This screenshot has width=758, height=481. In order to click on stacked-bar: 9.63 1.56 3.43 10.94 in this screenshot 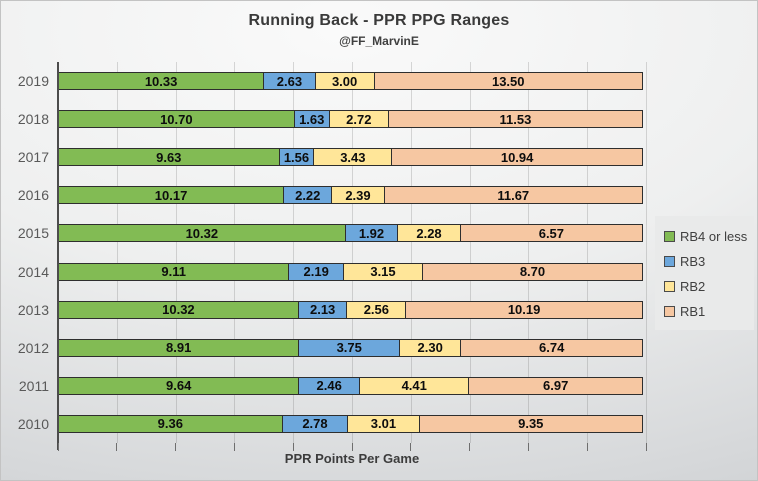, I will do `click(352, 157)`.